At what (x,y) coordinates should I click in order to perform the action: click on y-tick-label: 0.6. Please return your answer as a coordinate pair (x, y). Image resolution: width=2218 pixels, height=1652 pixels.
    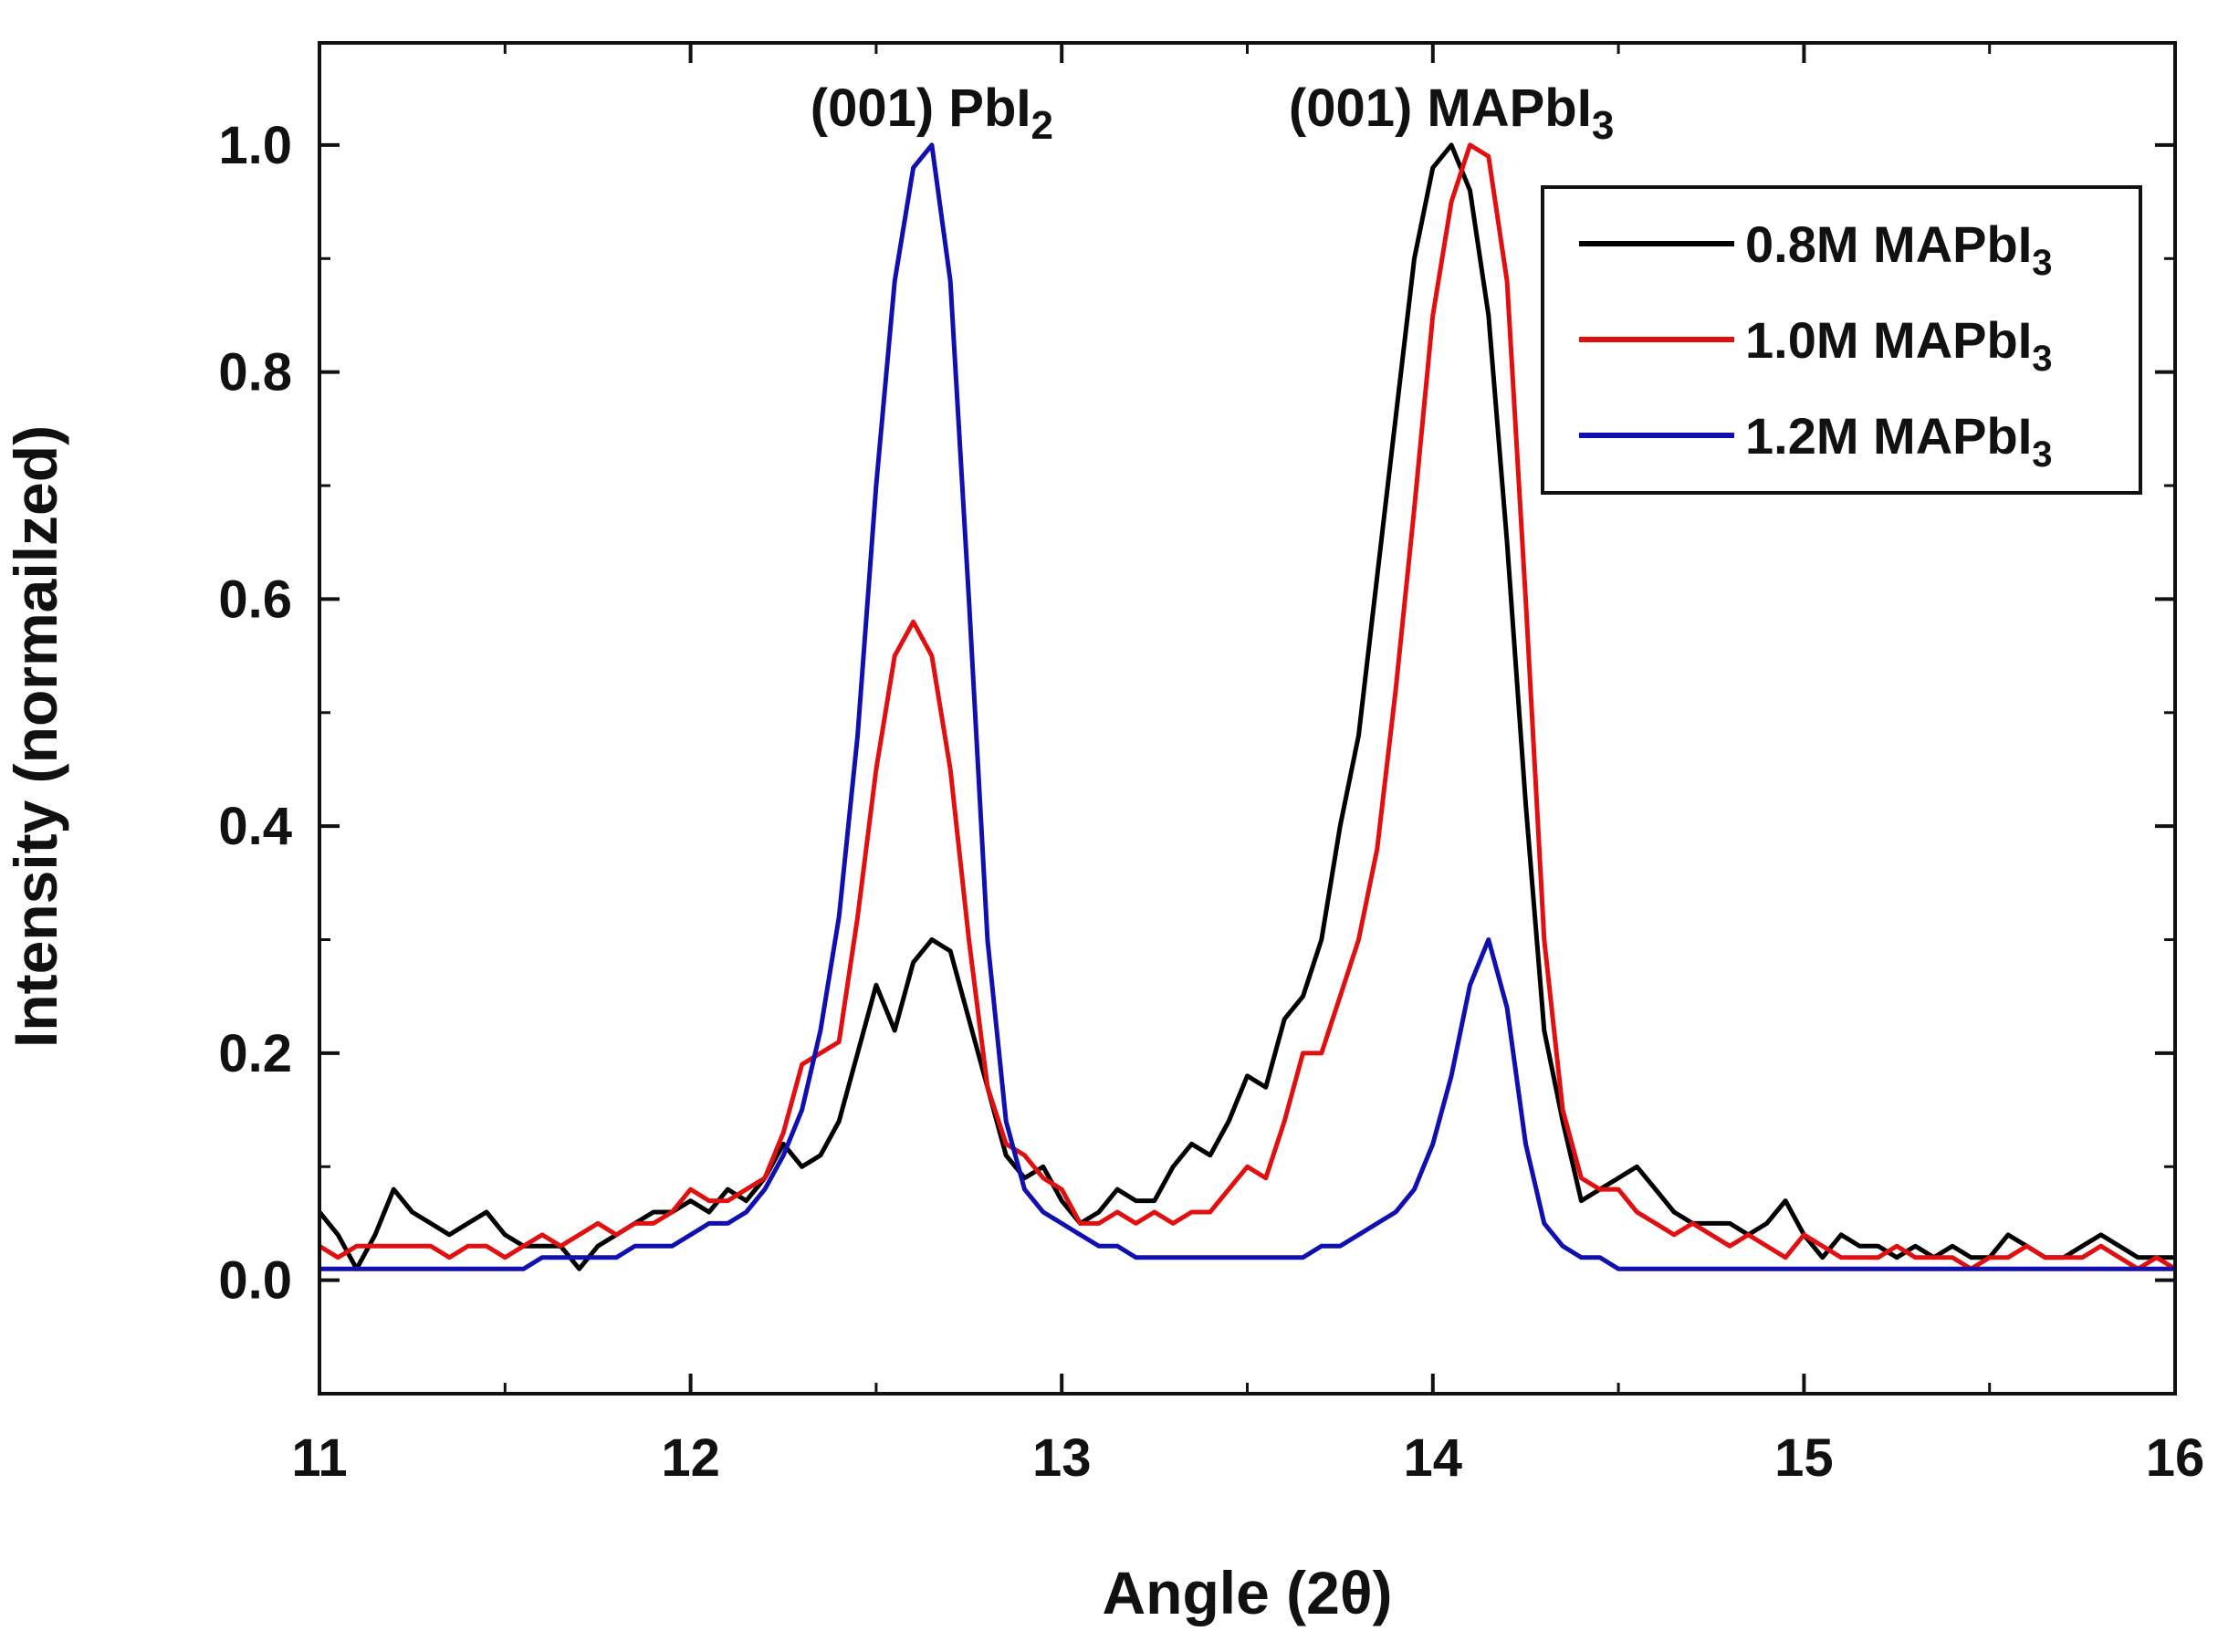
    Looking at the image, I should click on (255, 599).